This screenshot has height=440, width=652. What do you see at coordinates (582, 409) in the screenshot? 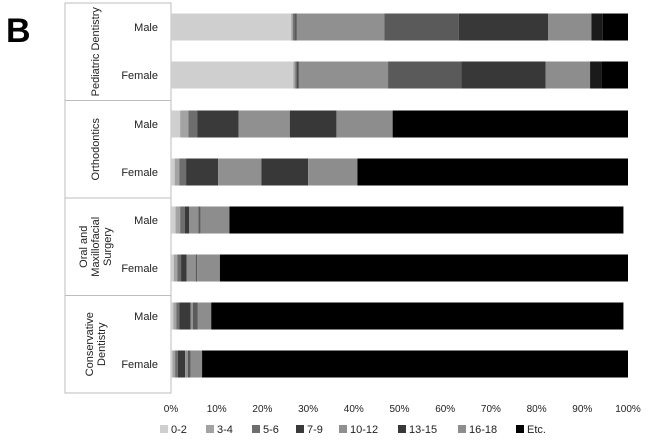
I see `x-tick-label: 90%` at bounding box center [582, 409].